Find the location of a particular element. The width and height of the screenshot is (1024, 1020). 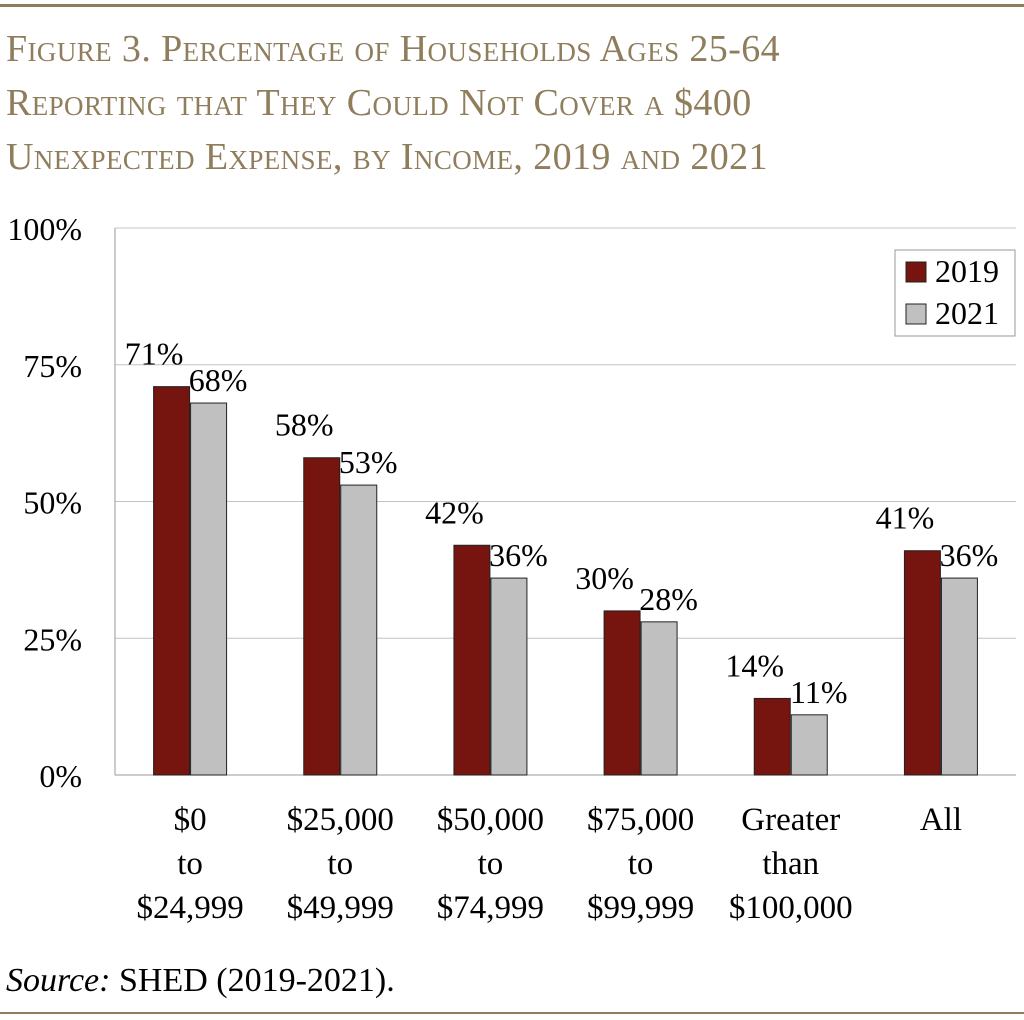

data-label: 14% is located at coordinates (754, 665).